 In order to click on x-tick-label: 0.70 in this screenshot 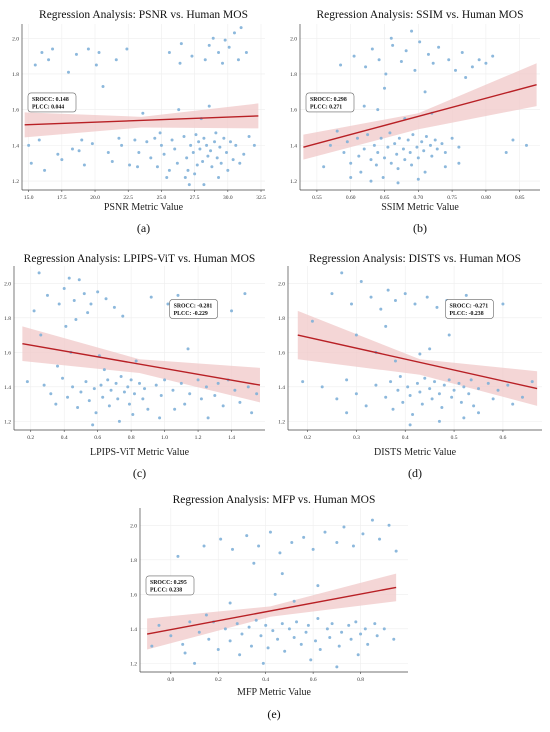, I will do `click(418, 198)`.